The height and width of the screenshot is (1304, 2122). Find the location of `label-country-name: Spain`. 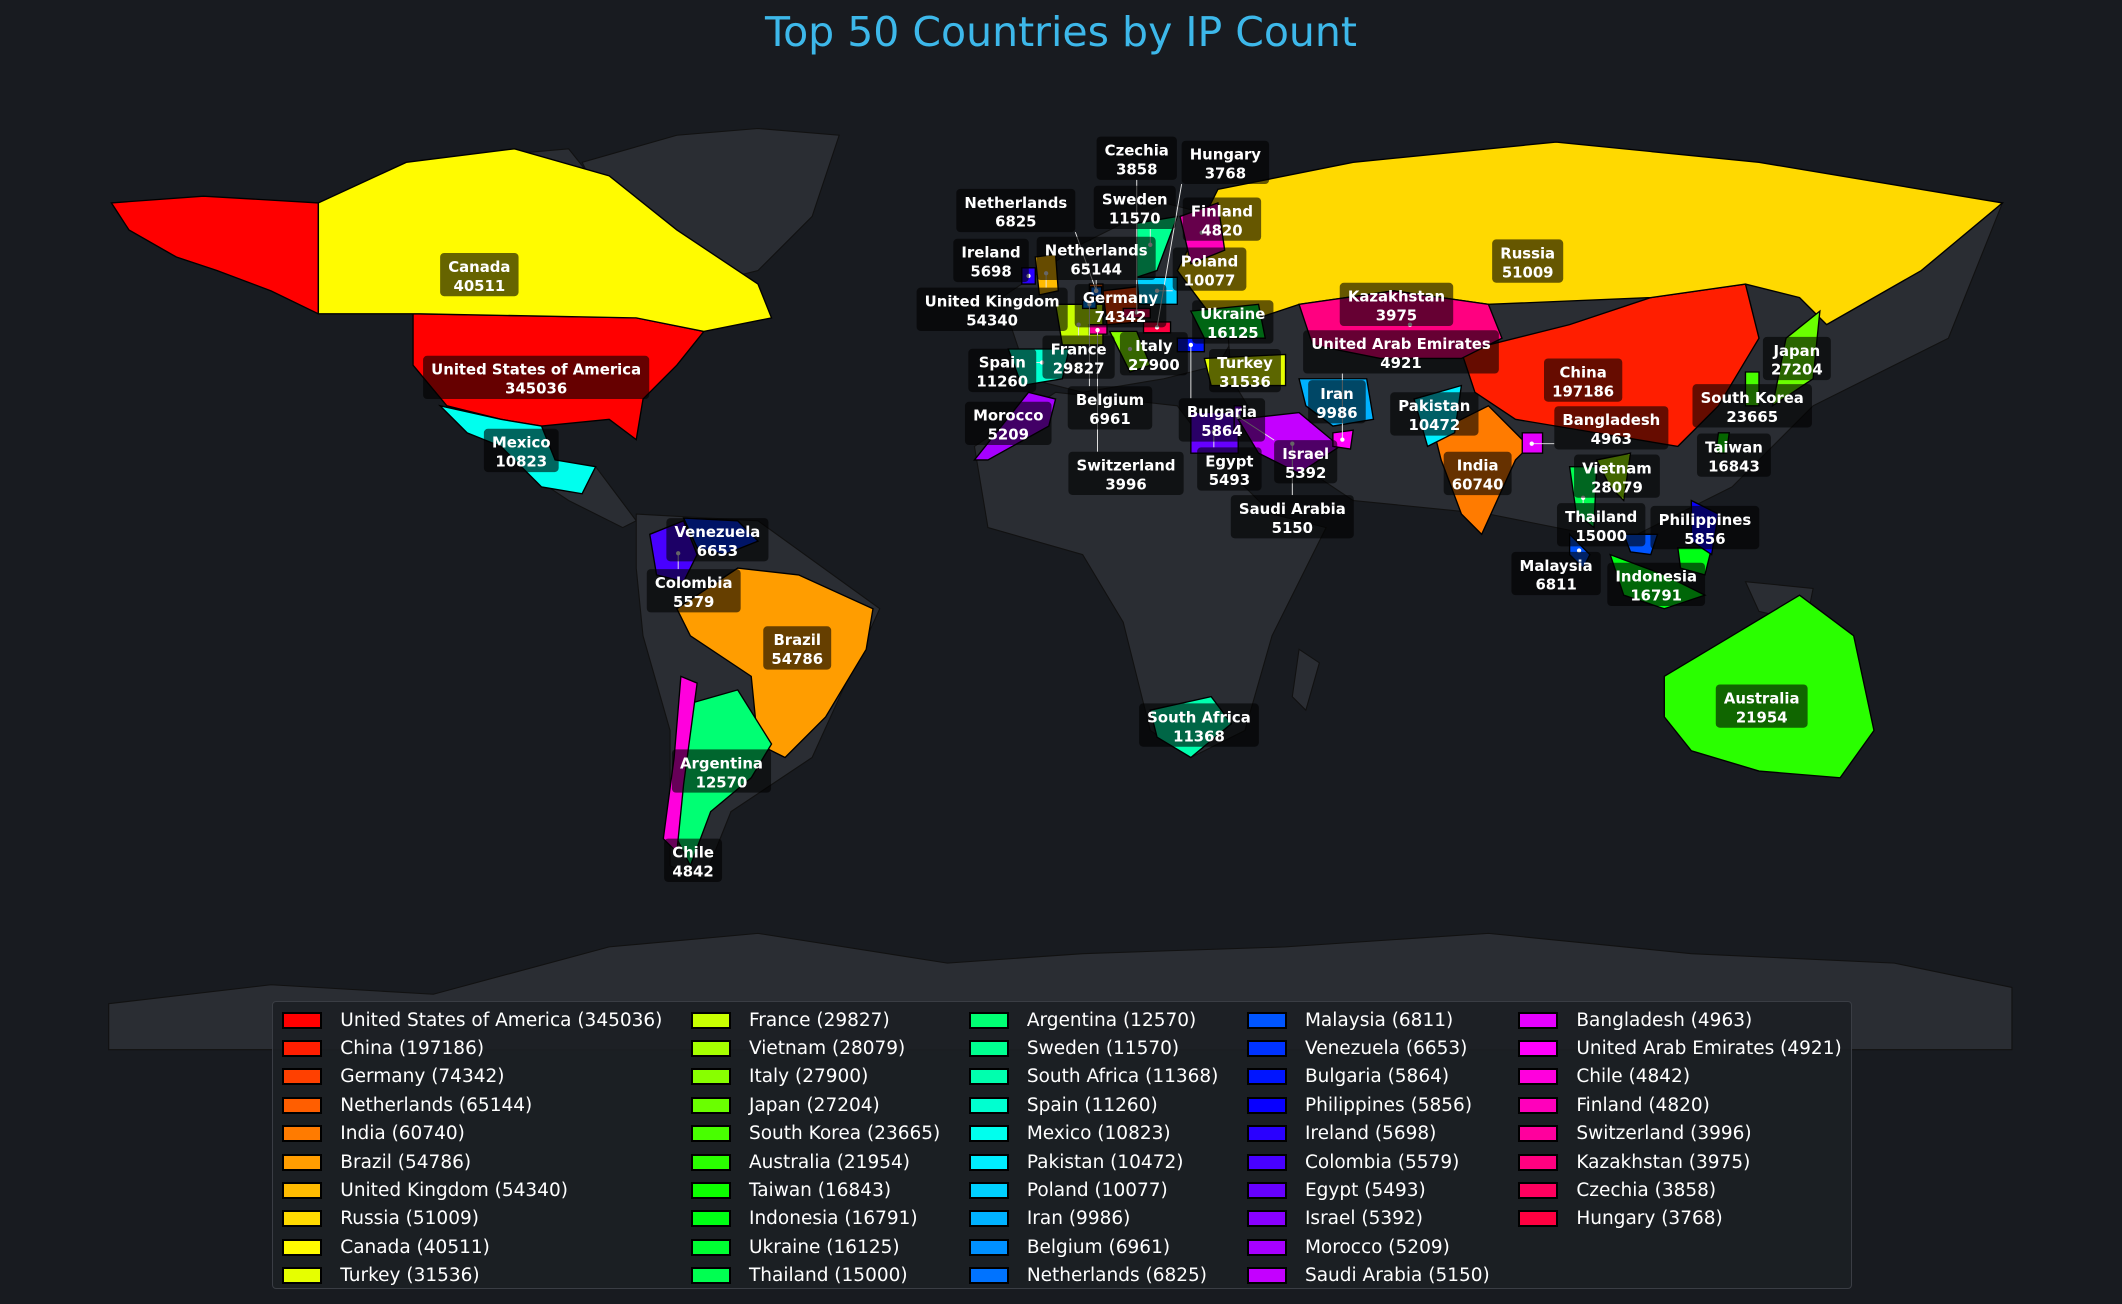

label-country-name: Spain is located at coordinates (1002, 363).